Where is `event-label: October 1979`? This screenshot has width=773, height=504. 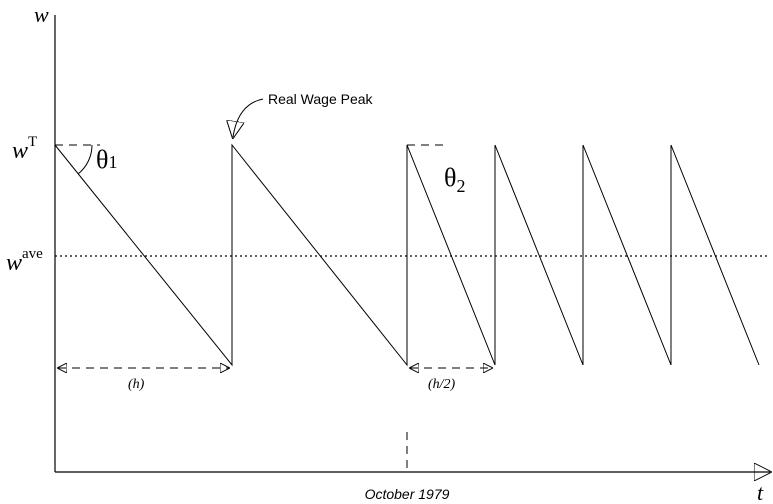
event-label: October 1979 is located at coordinates (407, 494).